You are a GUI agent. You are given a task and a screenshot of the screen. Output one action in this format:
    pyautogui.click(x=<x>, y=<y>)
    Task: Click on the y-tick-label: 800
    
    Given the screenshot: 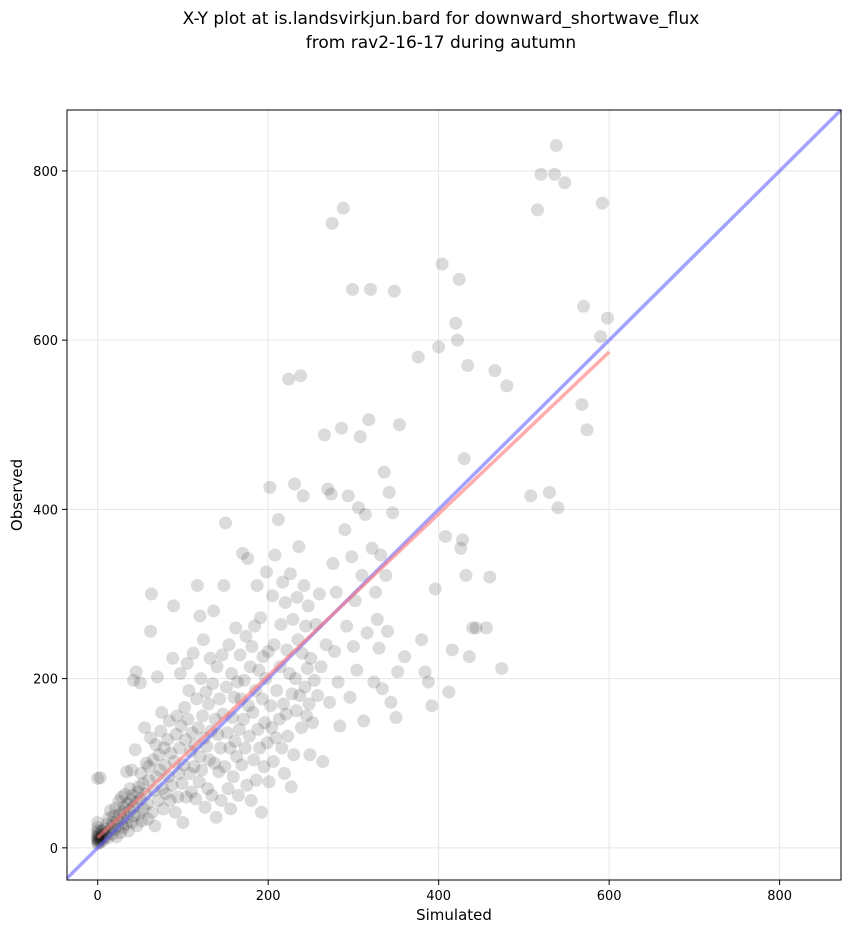 What is the action you would take?
    pyautogui.click(x=45, y=172)
    